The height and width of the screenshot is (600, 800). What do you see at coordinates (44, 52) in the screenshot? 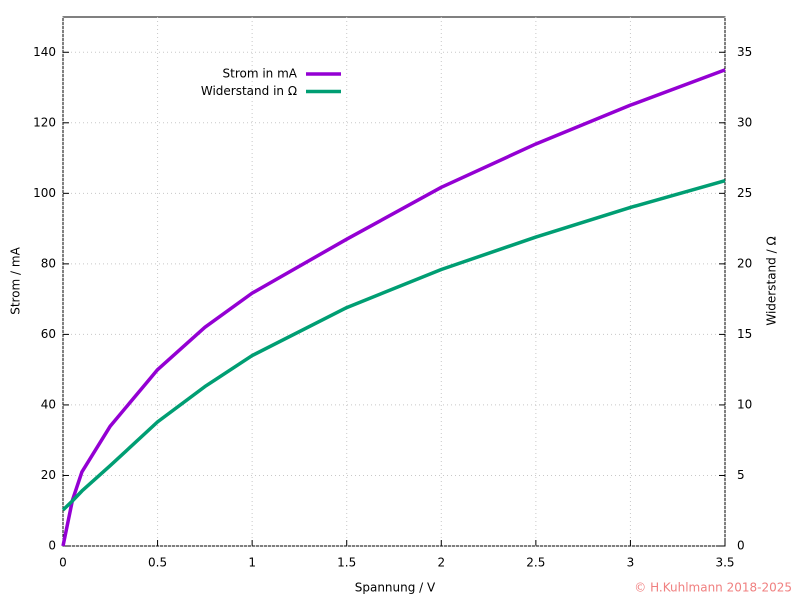
I see `y-tick-label: 140` at bounding box center [44, 52].